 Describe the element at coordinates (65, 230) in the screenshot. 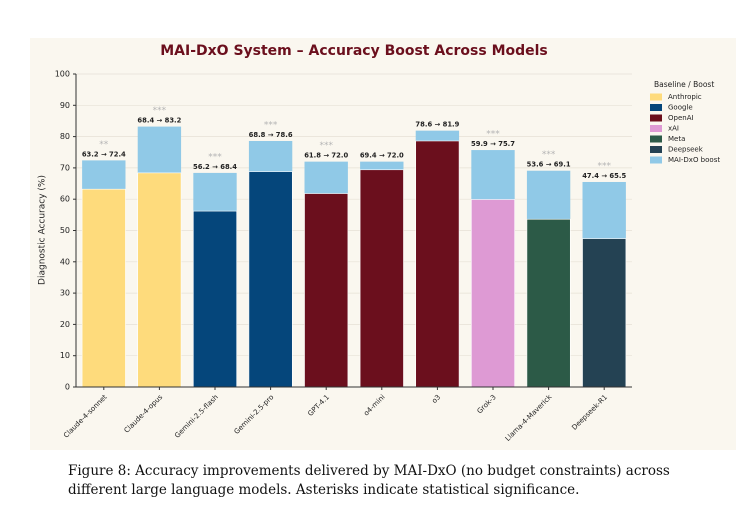

I see `y-tick-label: 50` at that location.